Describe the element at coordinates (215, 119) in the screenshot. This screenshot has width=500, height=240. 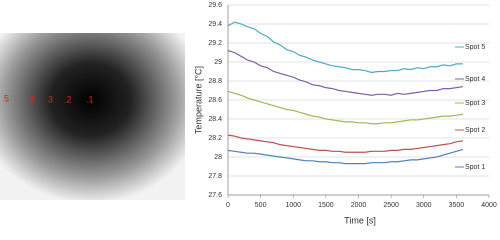
I see `y-tick-label: 28.4` at that location.